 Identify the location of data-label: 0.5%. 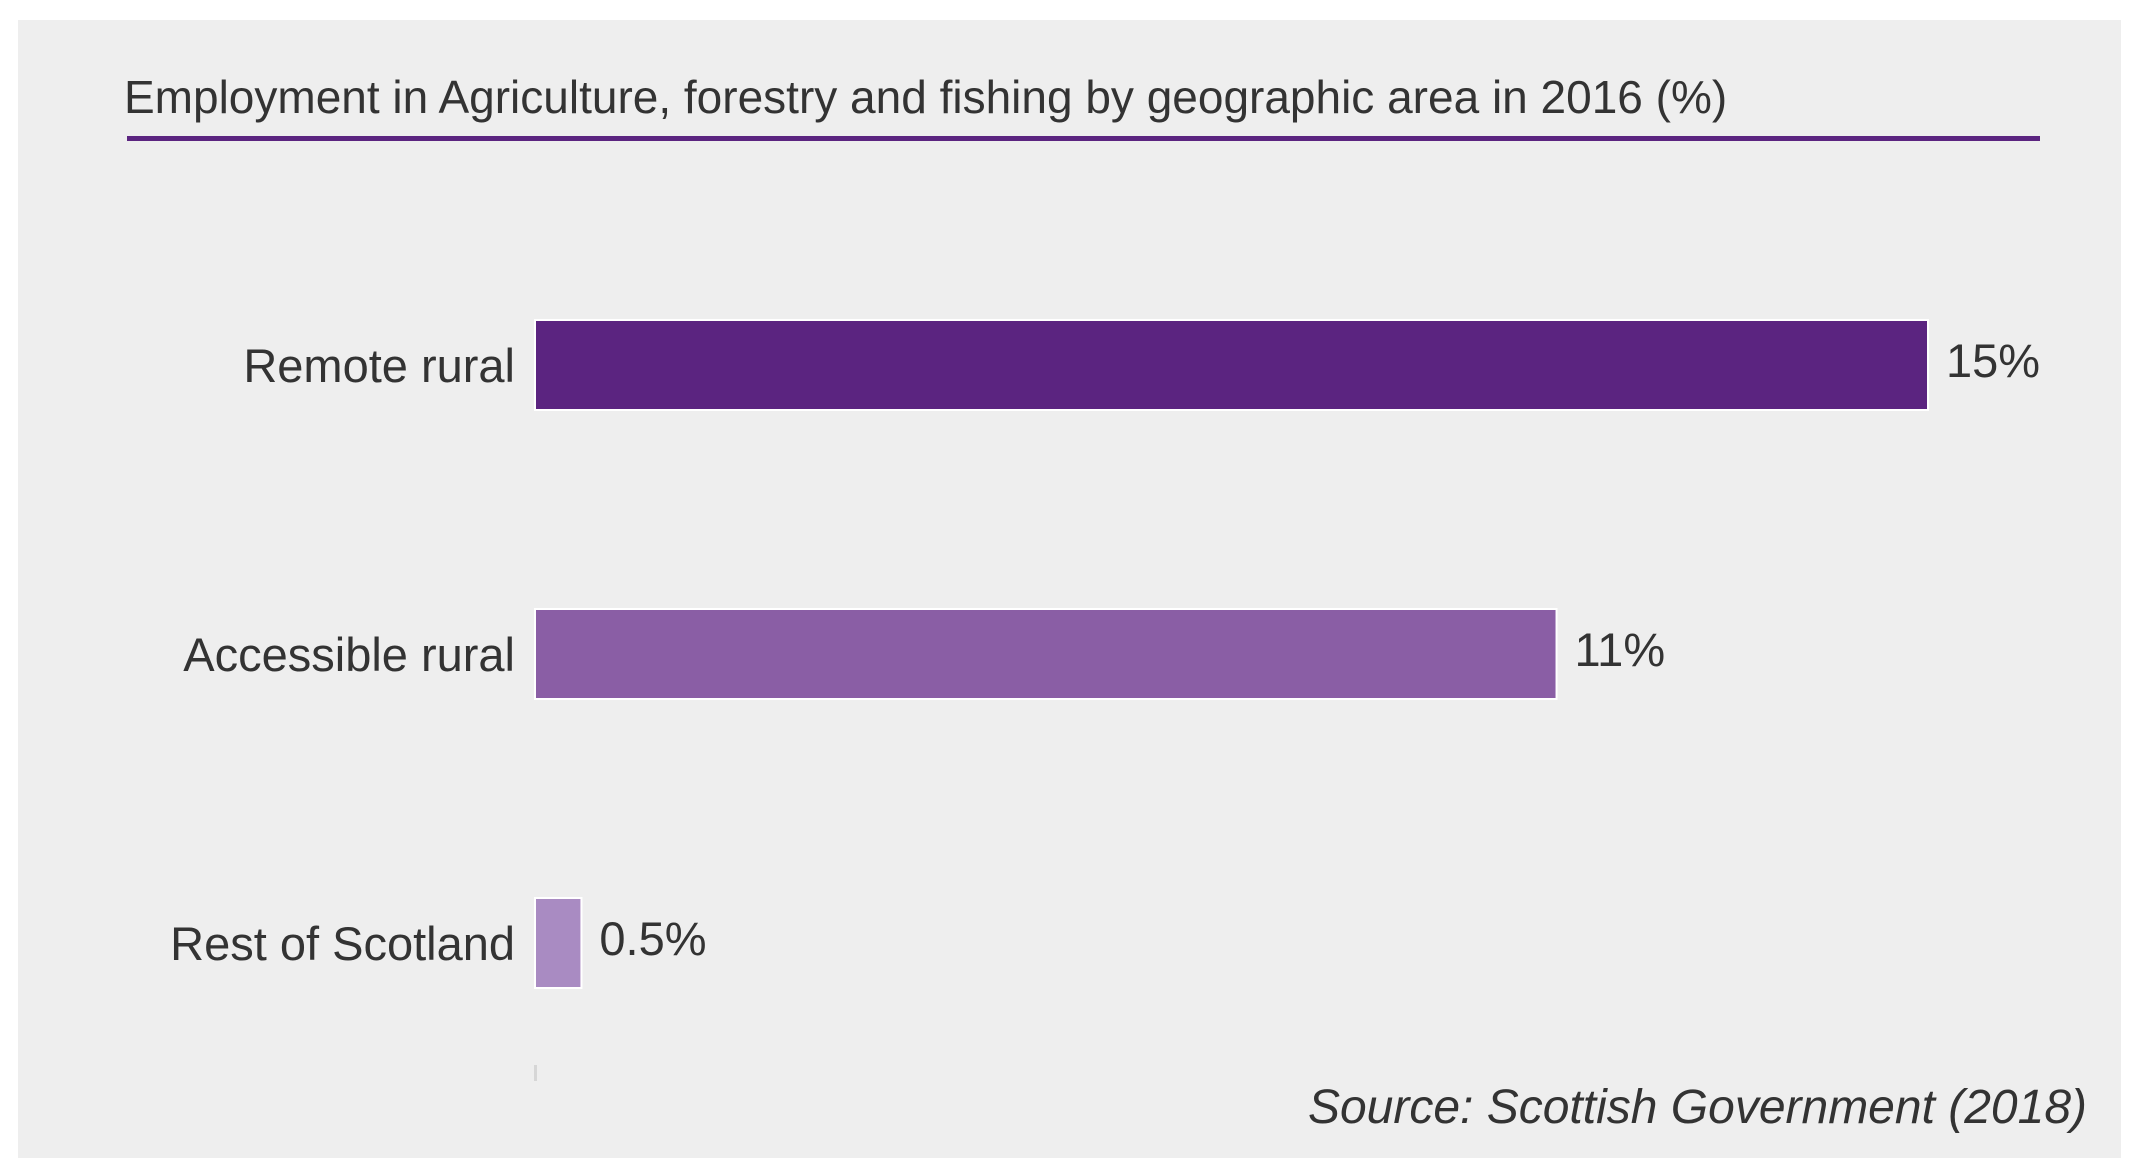
(652, 938).